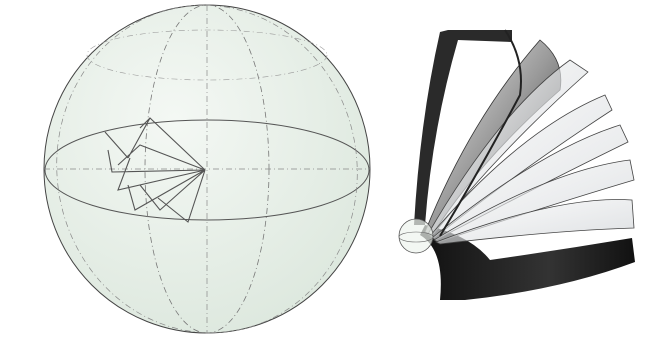 The image size is (647, 337). I want to click on linkage, so click(155, 170).